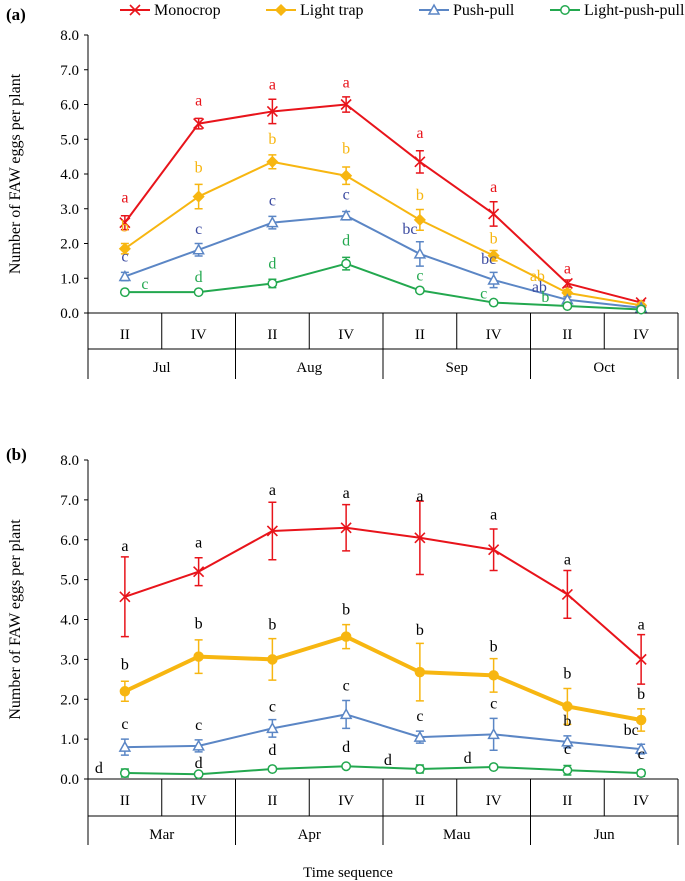 The image size is (685, 881). I want to click on legend-item: Light-push-pull, so click(617, 10).